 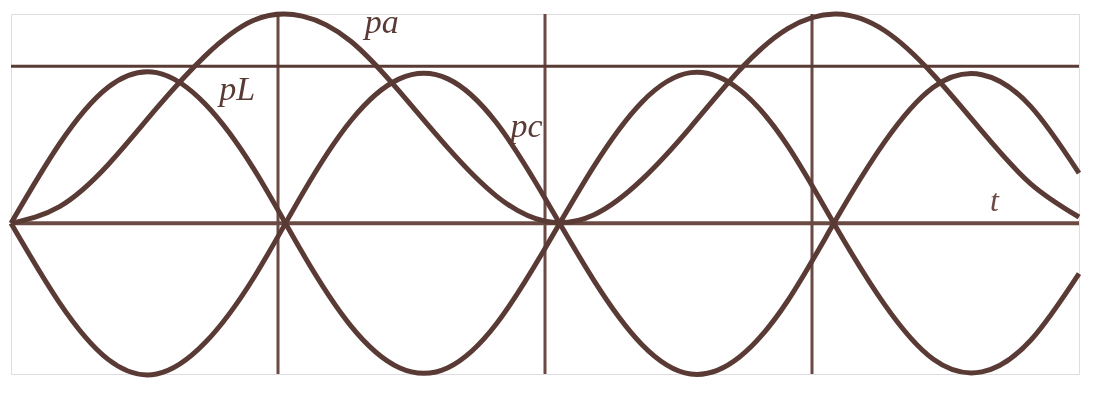 I want to click on series-label: pL, so click(x=236, y=88).